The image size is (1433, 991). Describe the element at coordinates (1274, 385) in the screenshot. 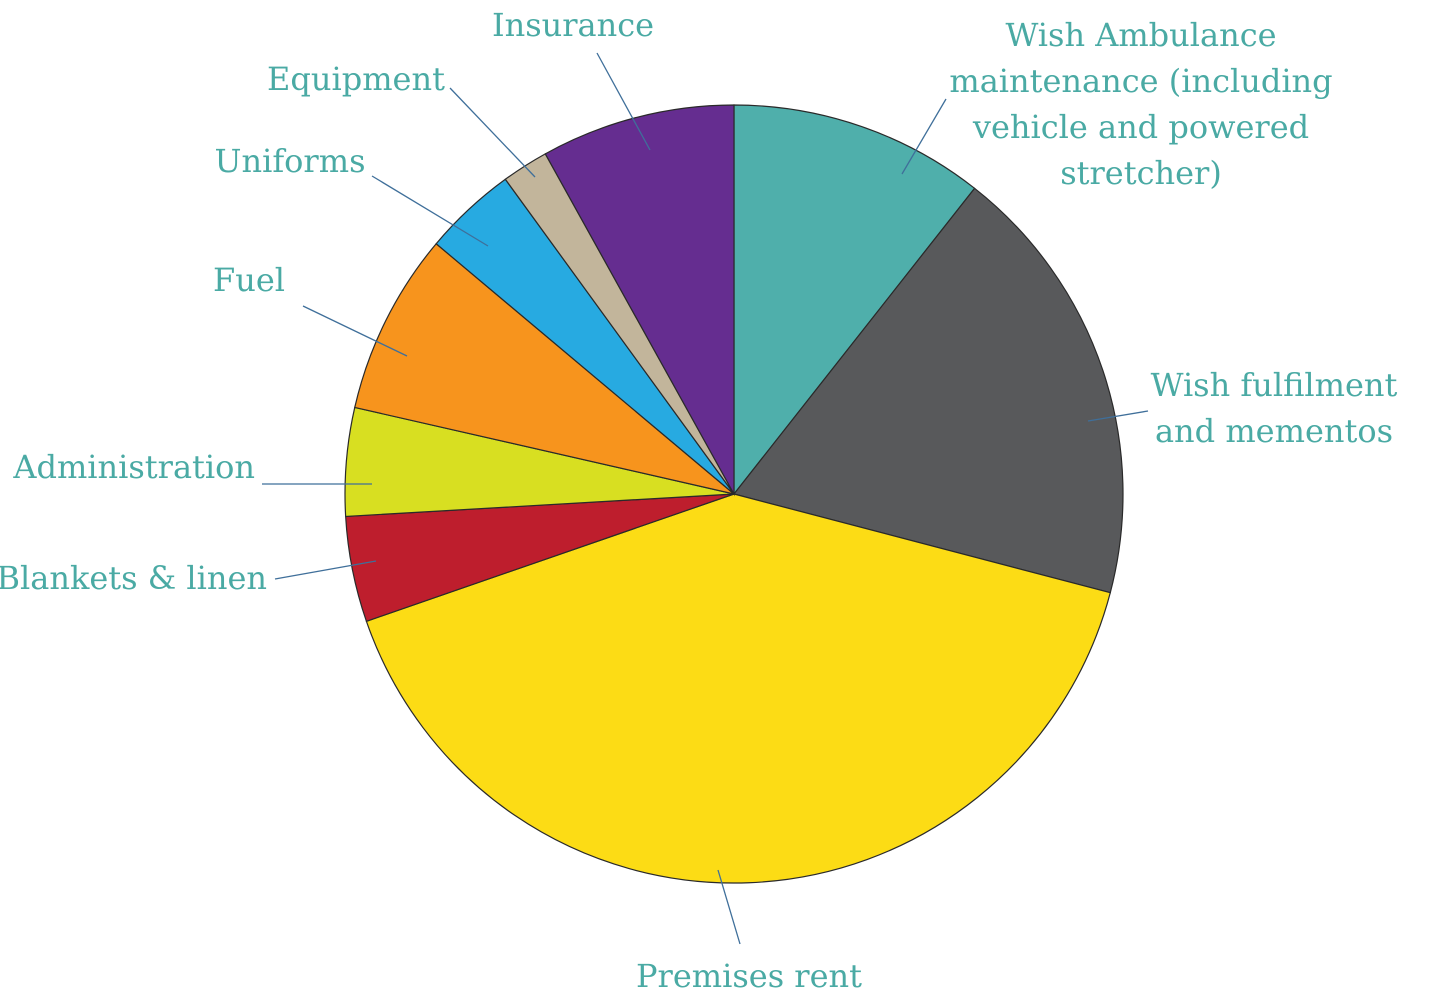

I see `slice-label-line: Wish fulfilment` at that location.